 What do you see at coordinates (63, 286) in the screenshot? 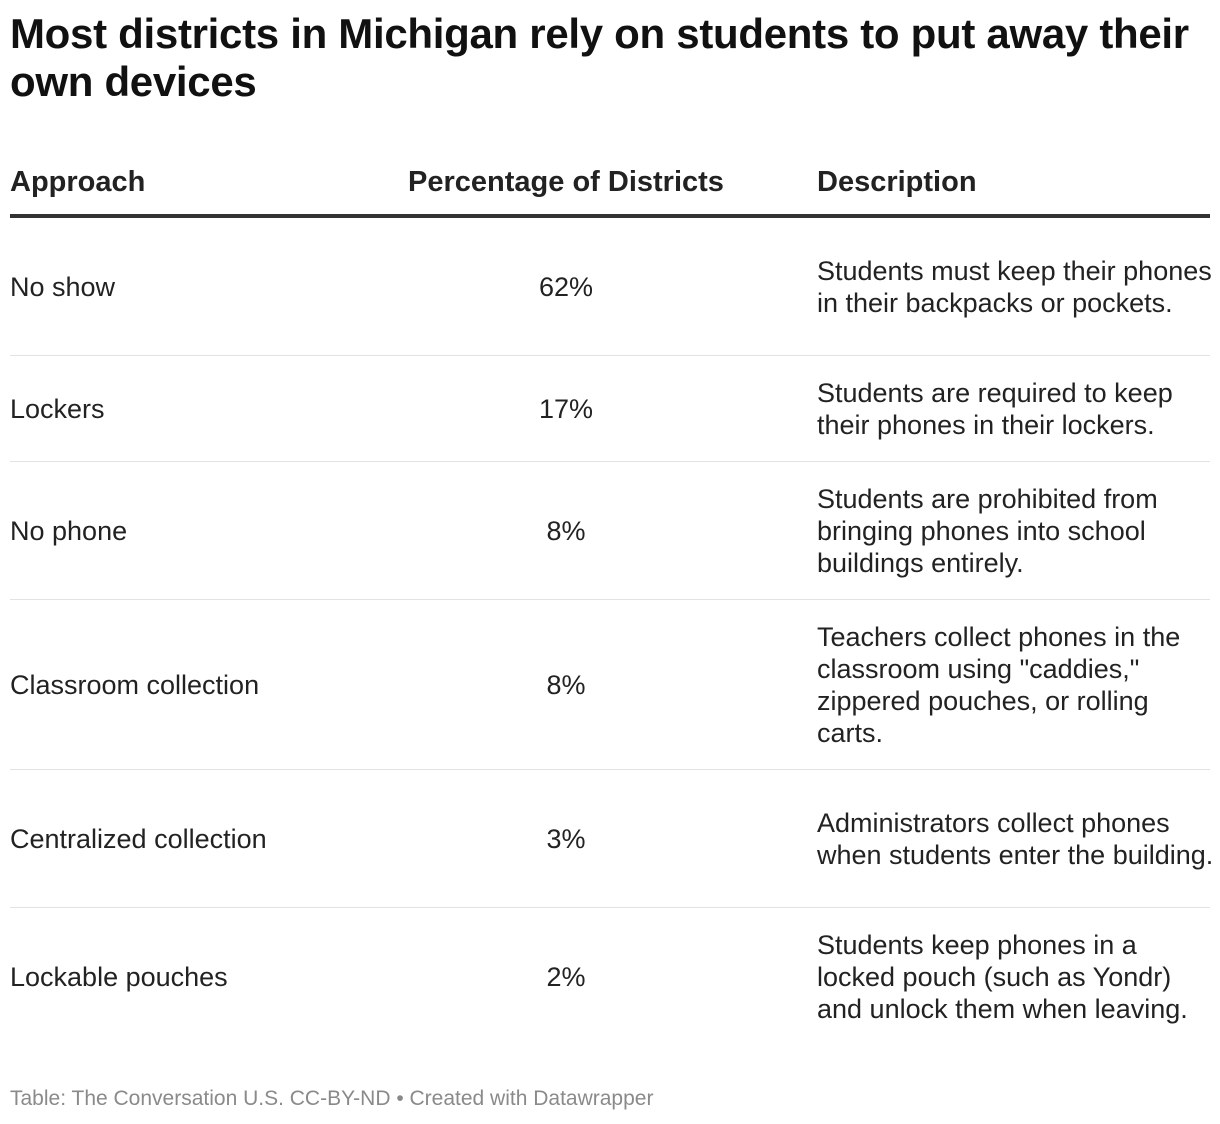
I see `approach-cell: No show` at bounding box center [63, 286].